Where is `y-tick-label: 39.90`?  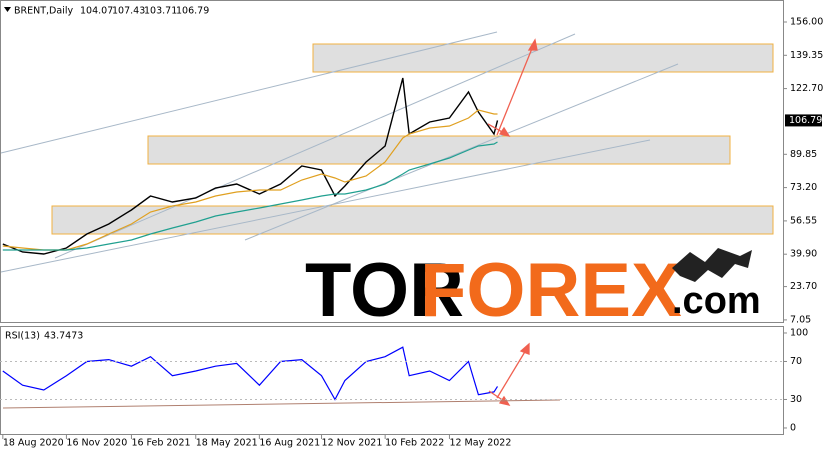 y-tick-label: 39.90 is located at coordinates (803, 254).